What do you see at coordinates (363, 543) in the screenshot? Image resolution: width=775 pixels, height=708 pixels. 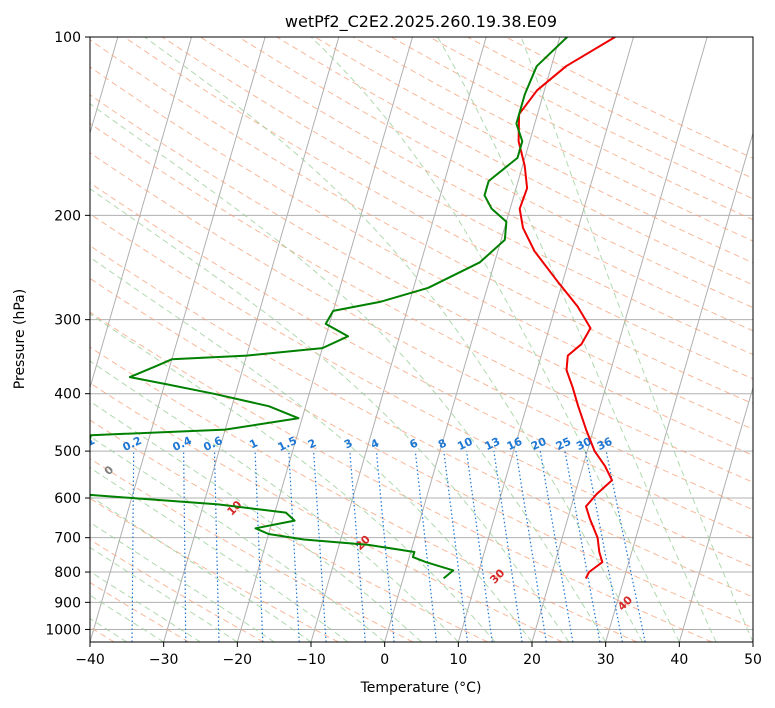 I see `dry-adiabat-label: 20` at bounding box center [363, 543].